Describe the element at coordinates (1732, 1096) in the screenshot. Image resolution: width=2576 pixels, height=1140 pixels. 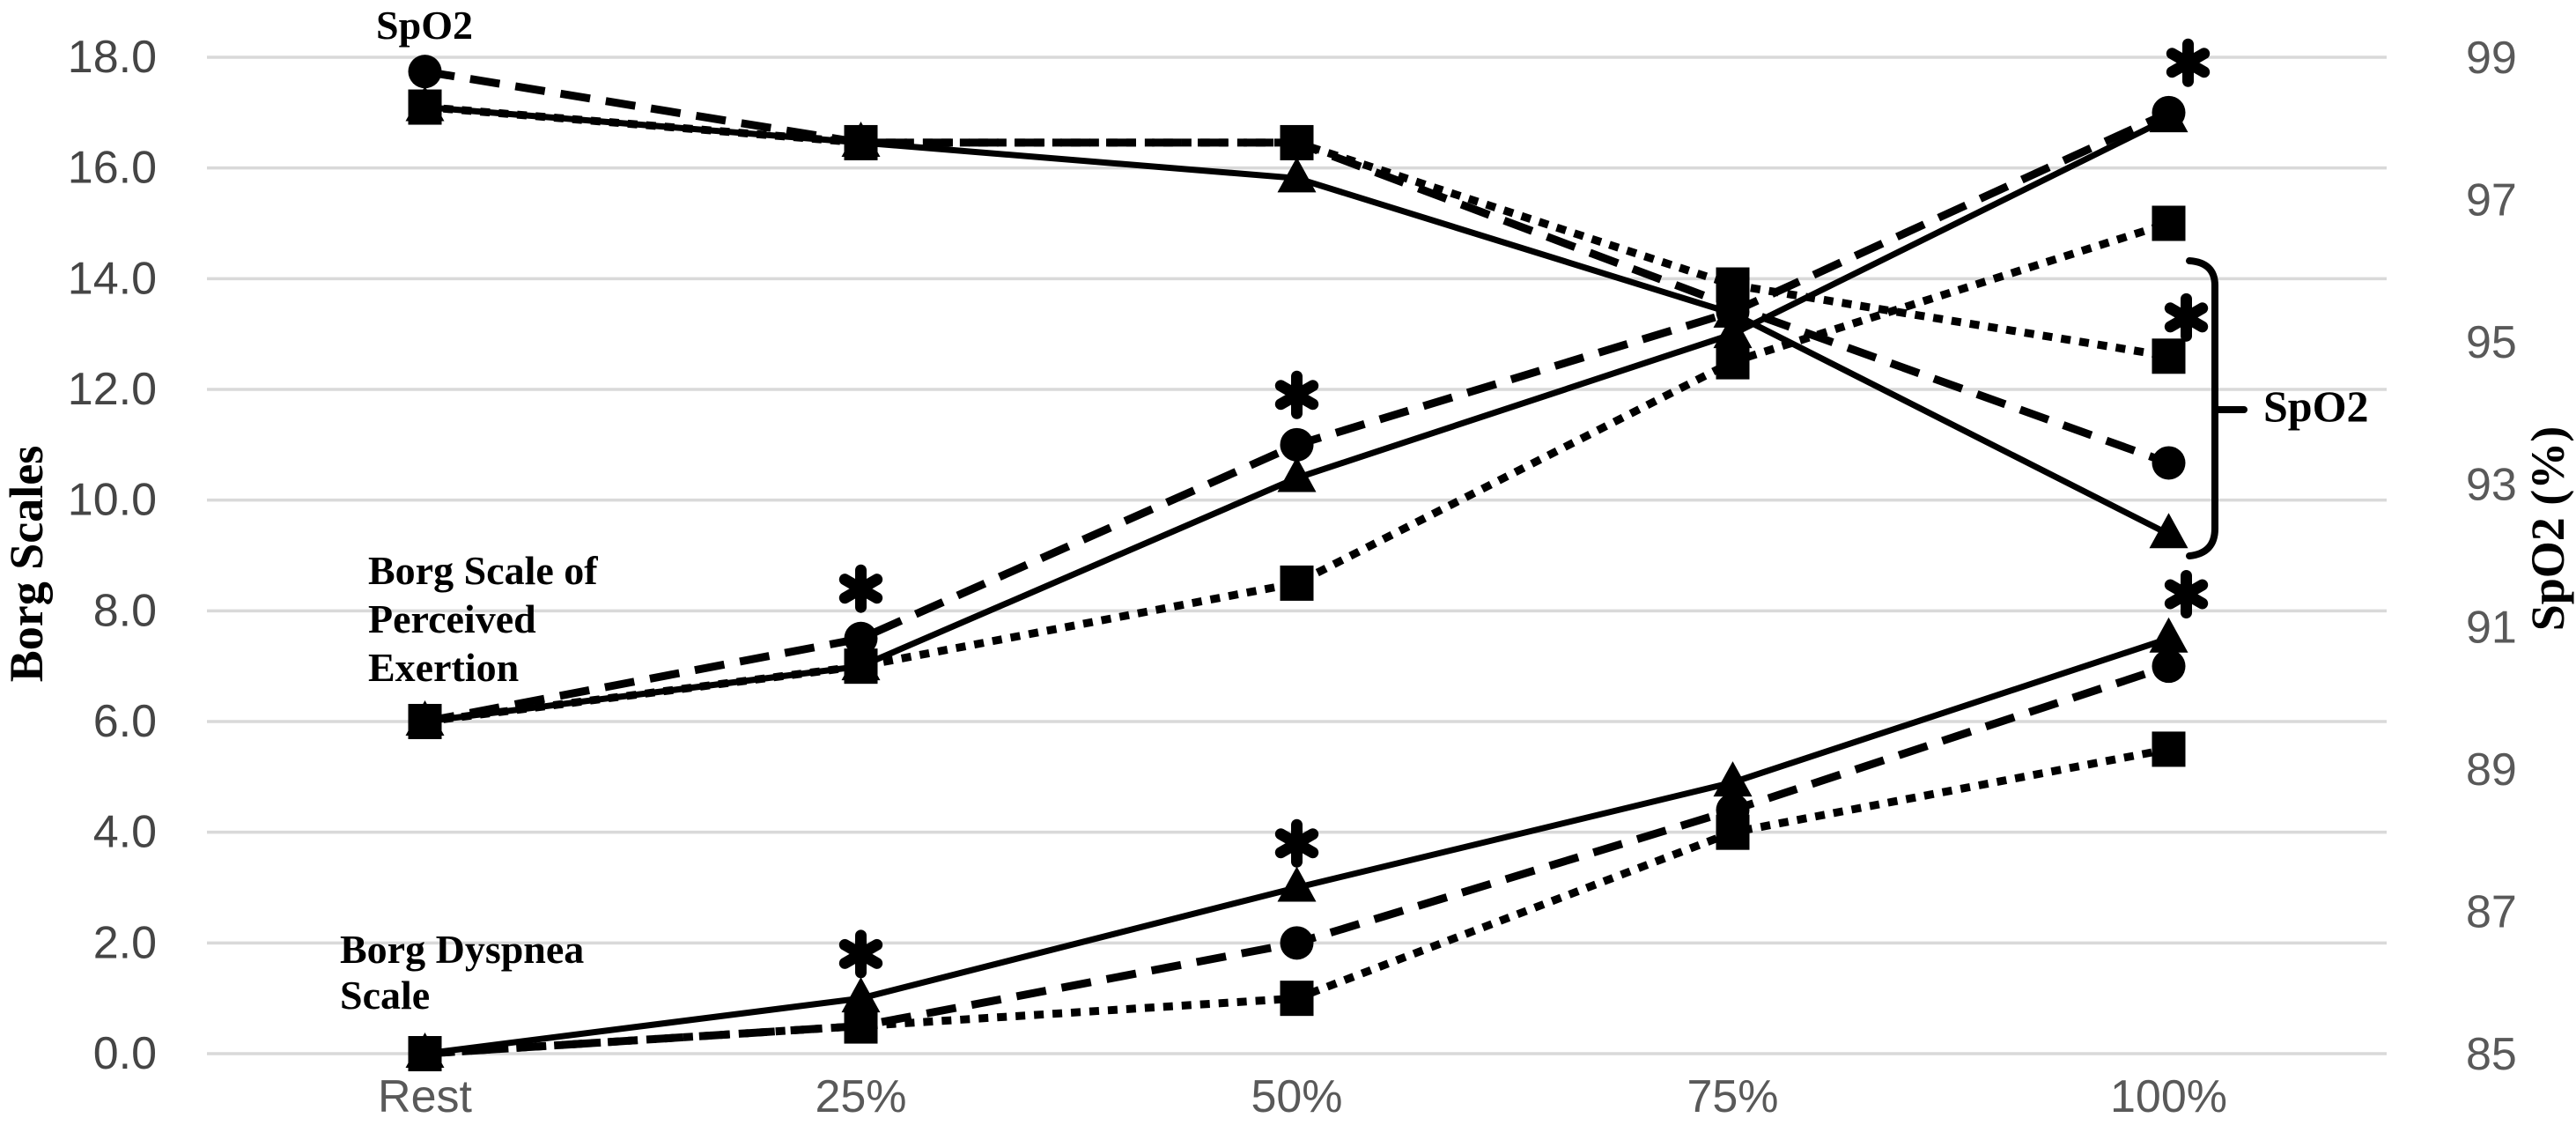
I see `x-axis-tick-label: 75%` at that location.